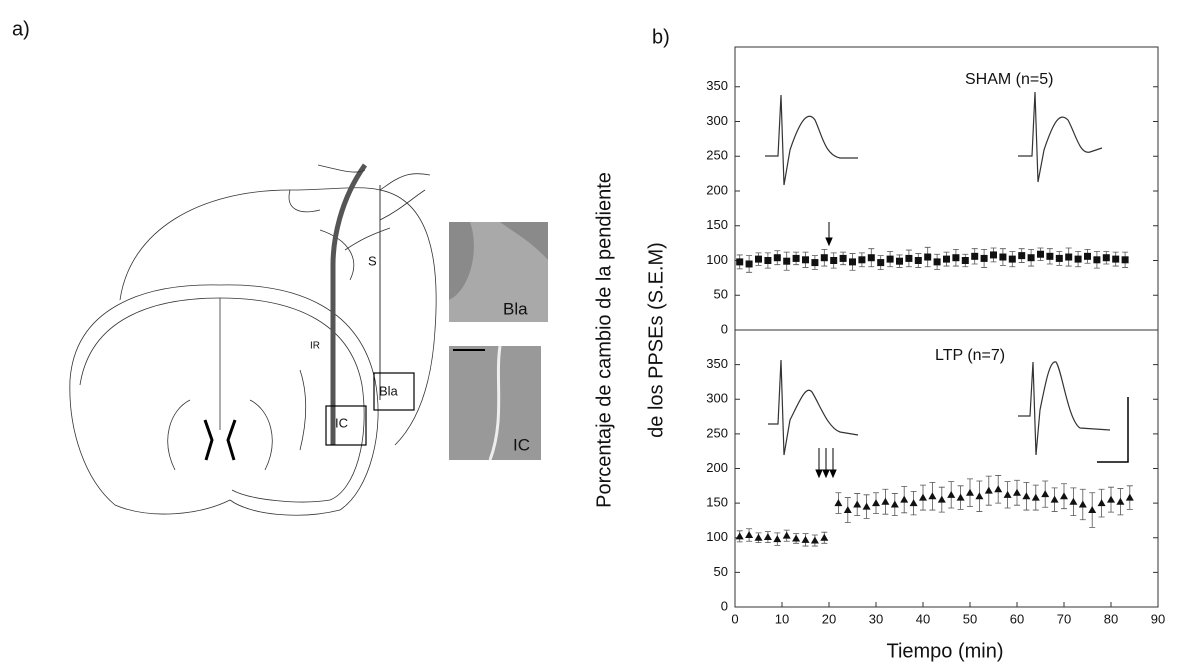  What do you see at coordinates (1009, 79) in the screenshot?
I see `annotation: SHAM (n=5)` at bounding box center [1009, 79].